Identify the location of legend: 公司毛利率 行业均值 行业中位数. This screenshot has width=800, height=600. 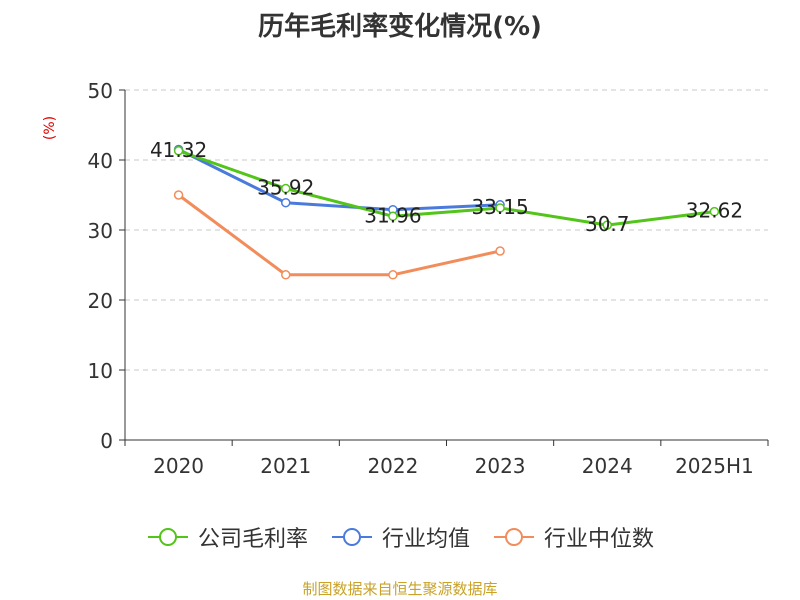
(400, 537).